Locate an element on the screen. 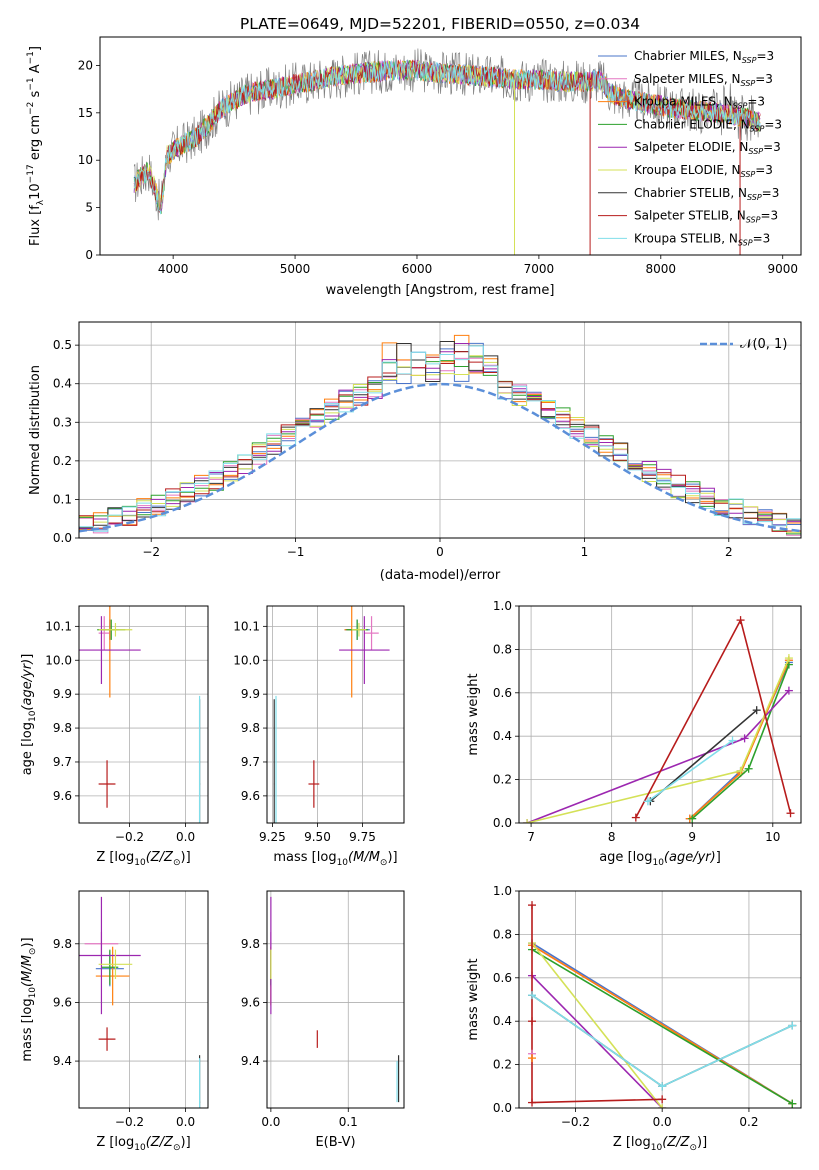 The width and height of the screenshot is (819, 1170). mass-age-point-salpeter-elodie is located at coordinates (364, 650).